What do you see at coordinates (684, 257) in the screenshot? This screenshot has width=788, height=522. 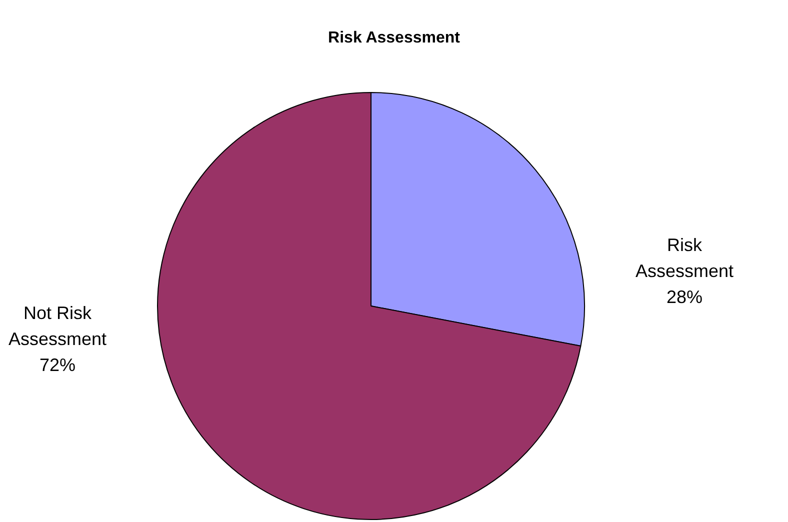 I see `slice-label: Risk Assessment` at bounding box center [684, 257].